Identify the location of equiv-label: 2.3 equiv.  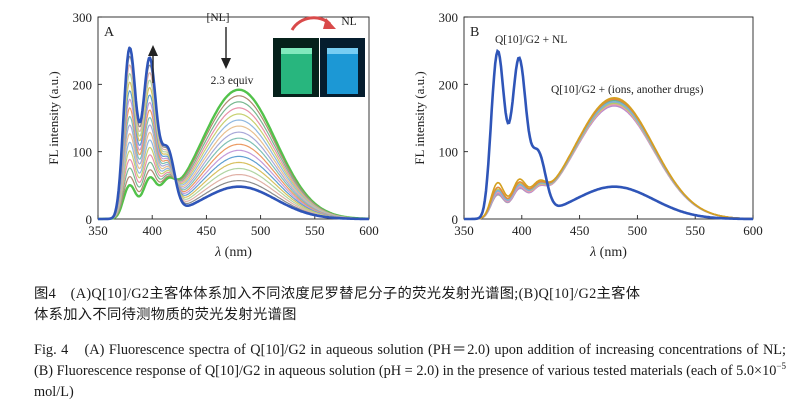
(232, 81).